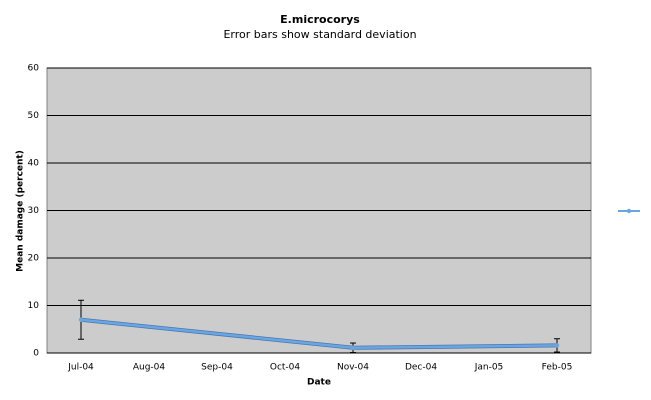 The image size is (651, 400). I want to click on x-tick-label: Jan-05, so click(489, 368).